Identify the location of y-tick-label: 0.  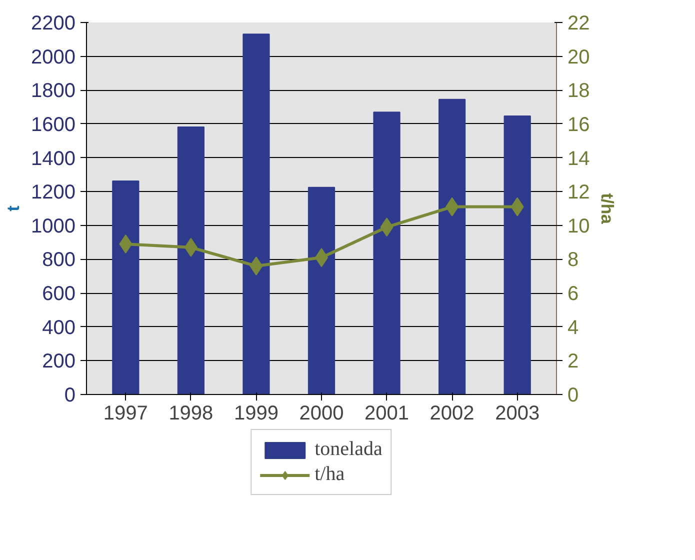
(70, 395).